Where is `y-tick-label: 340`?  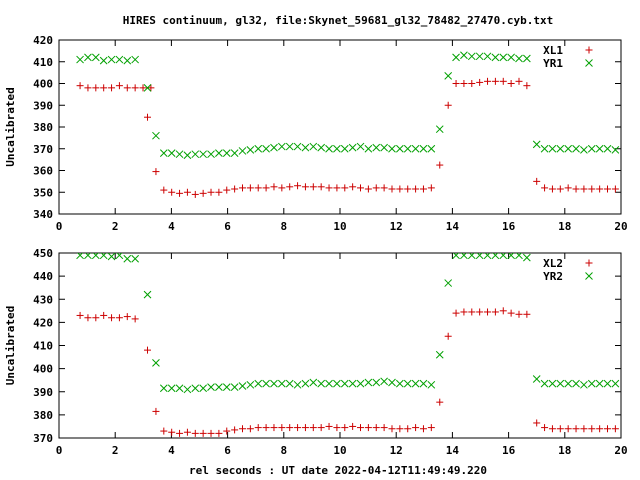
y-tick-label: 340 is located at coordinates (43, 214).